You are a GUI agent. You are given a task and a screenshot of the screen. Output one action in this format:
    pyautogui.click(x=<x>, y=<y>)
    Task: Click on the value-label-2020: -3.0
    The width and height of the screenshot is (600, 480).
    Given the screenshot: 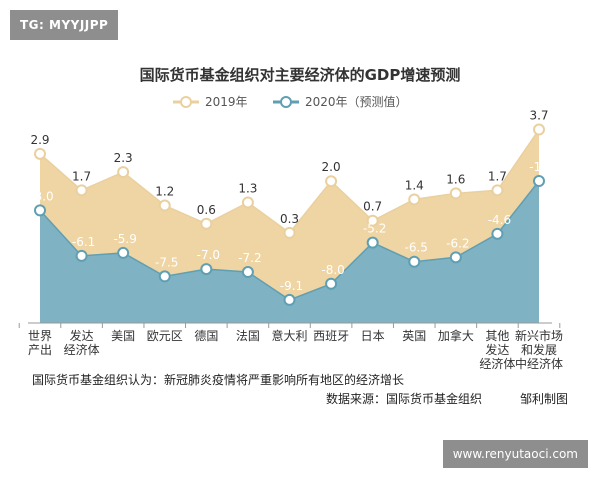 What is the action you would take?
    pyautogui.click(x=41, y=196)
    